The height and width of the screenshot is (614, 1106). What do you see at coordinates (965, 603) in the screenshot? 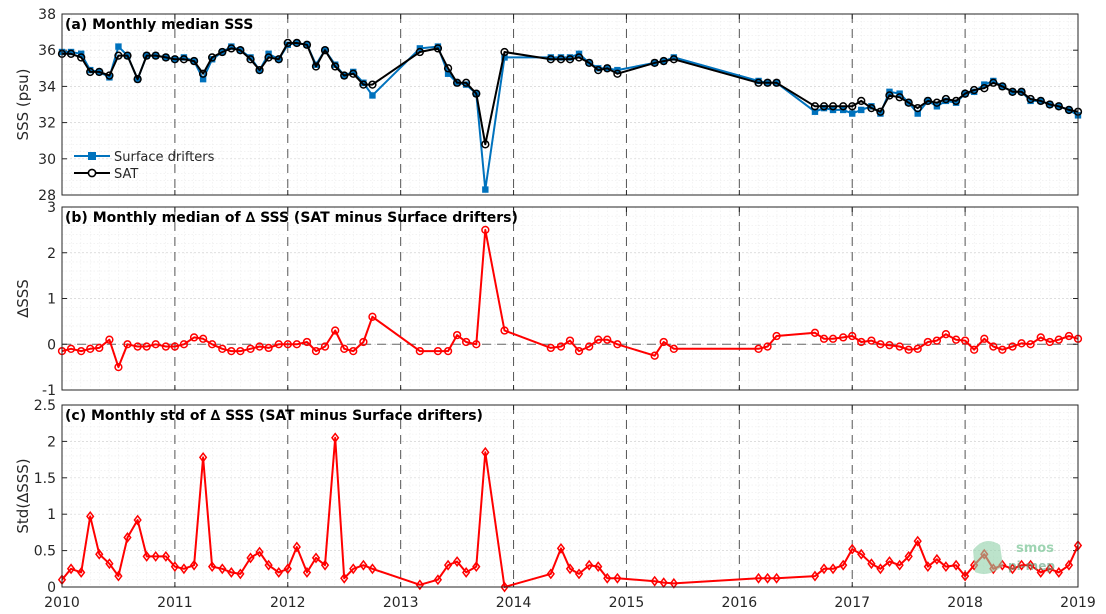
I see `x-tick-label: 2018` at bounding box center [965, 603].